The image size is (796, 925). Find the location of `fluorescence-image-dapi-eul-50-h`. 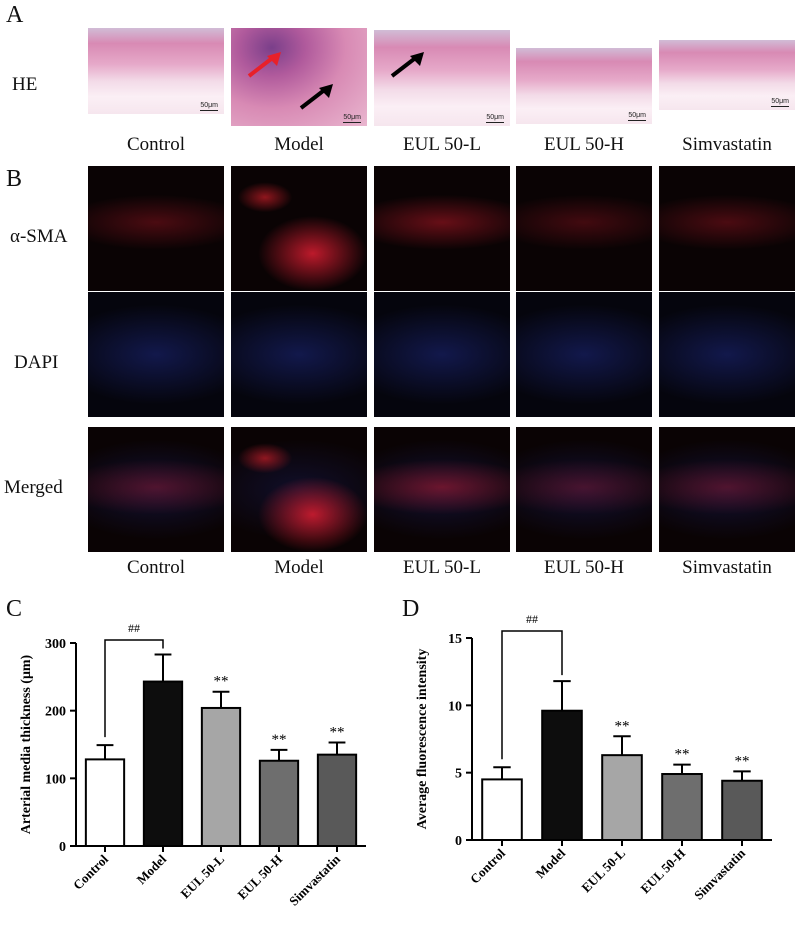

fluorescence-image-dapi-eul-50-h is located at coordinates (584, 354).